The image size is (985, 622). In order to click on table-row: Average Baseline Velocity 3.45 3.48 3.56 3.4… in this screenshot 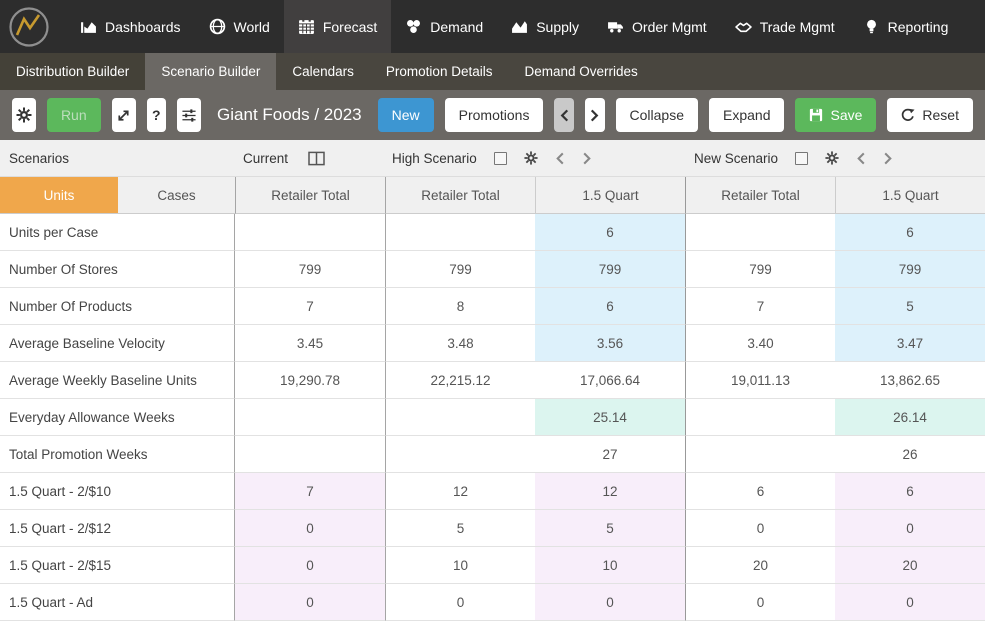, I will do `click(492, 343)`.